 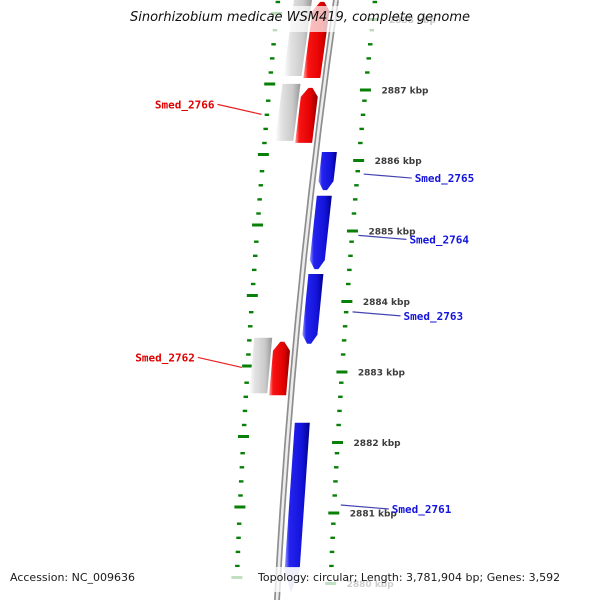 What do you see at coordinates (399, 162) in the screenshot?
I see `tick-label-2886: 2886 kbp` at bounding box center [399, 162].